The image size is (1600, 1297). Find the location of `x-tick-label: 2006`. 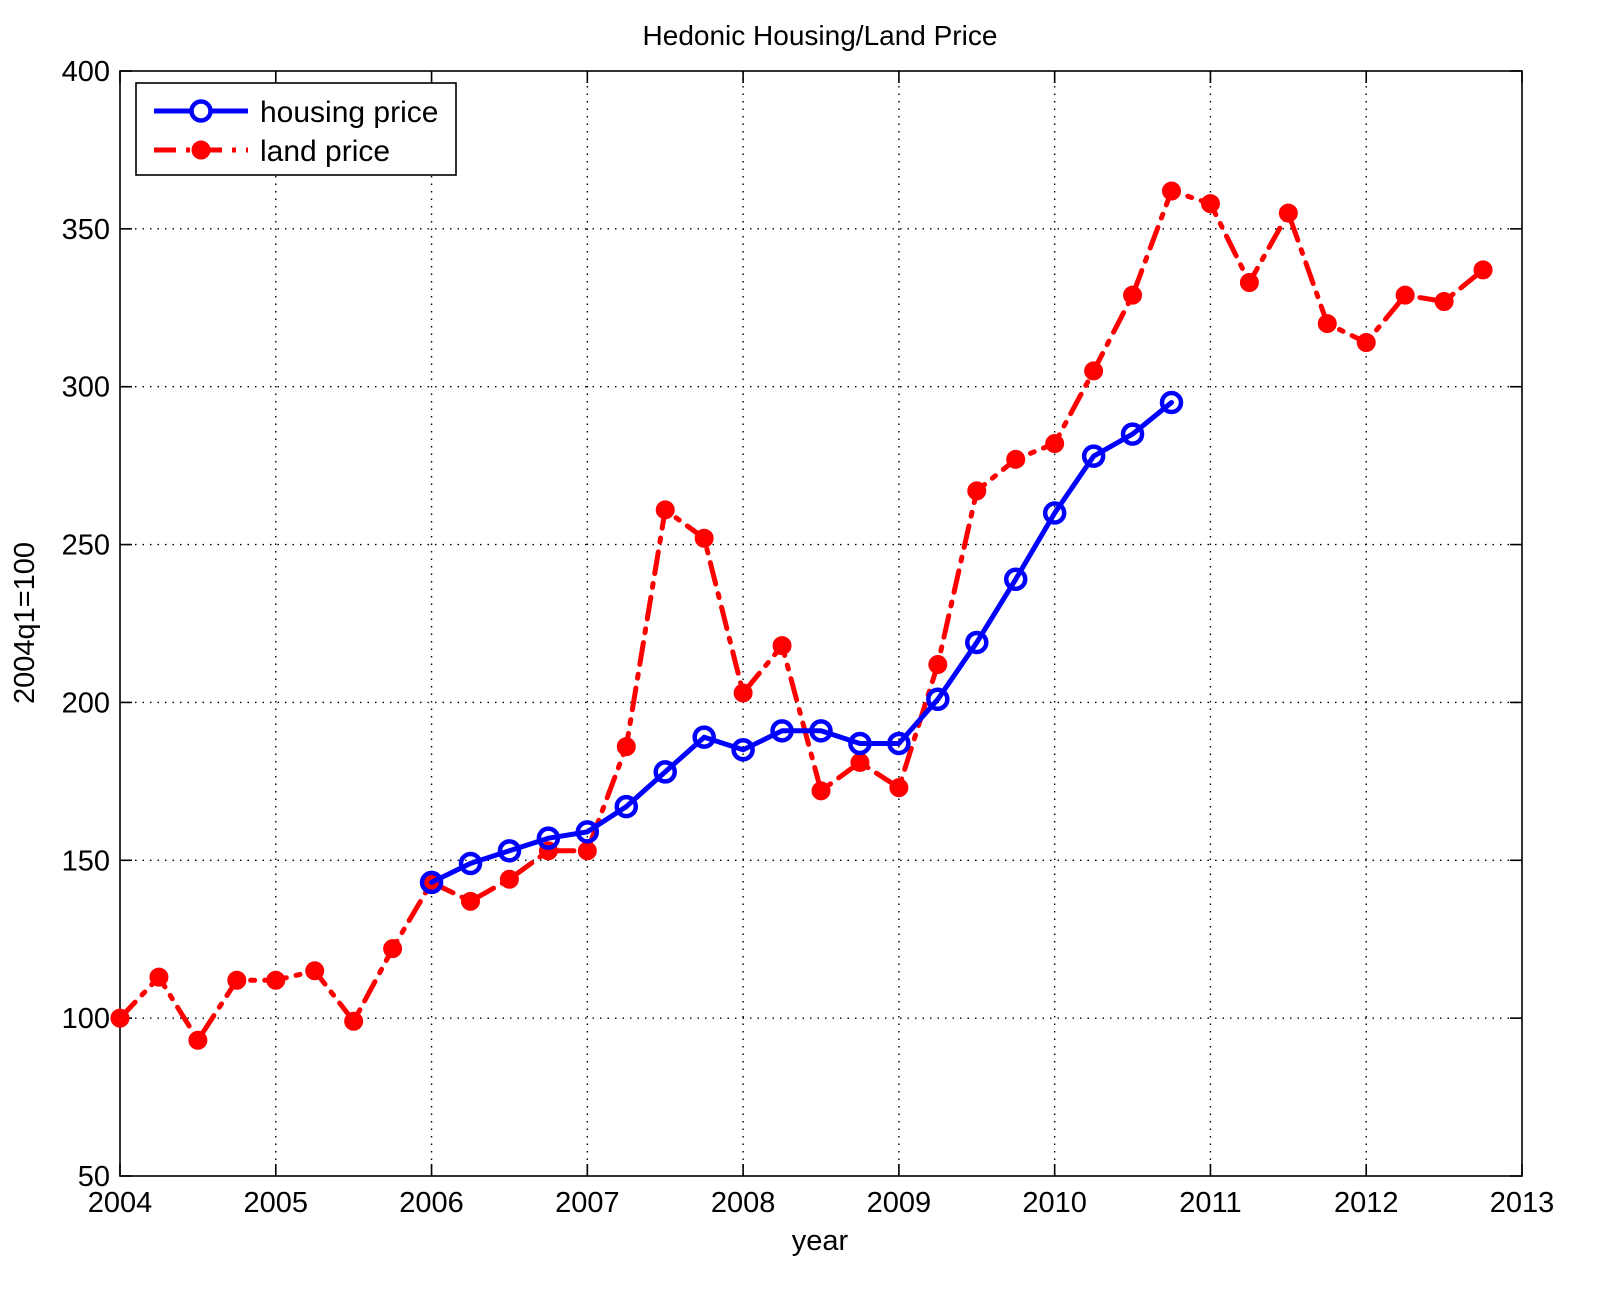

x-tick-label: 2006 is located at coordinates (431, 1203).